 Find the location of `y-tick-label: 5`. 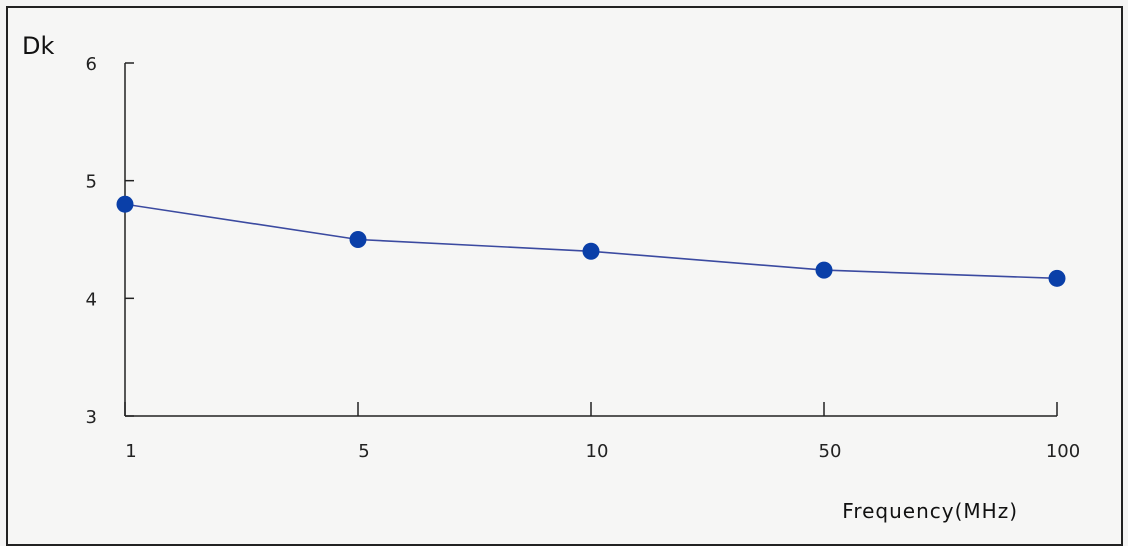

y-tick-label: 5 is located at coordinates (91, 182).